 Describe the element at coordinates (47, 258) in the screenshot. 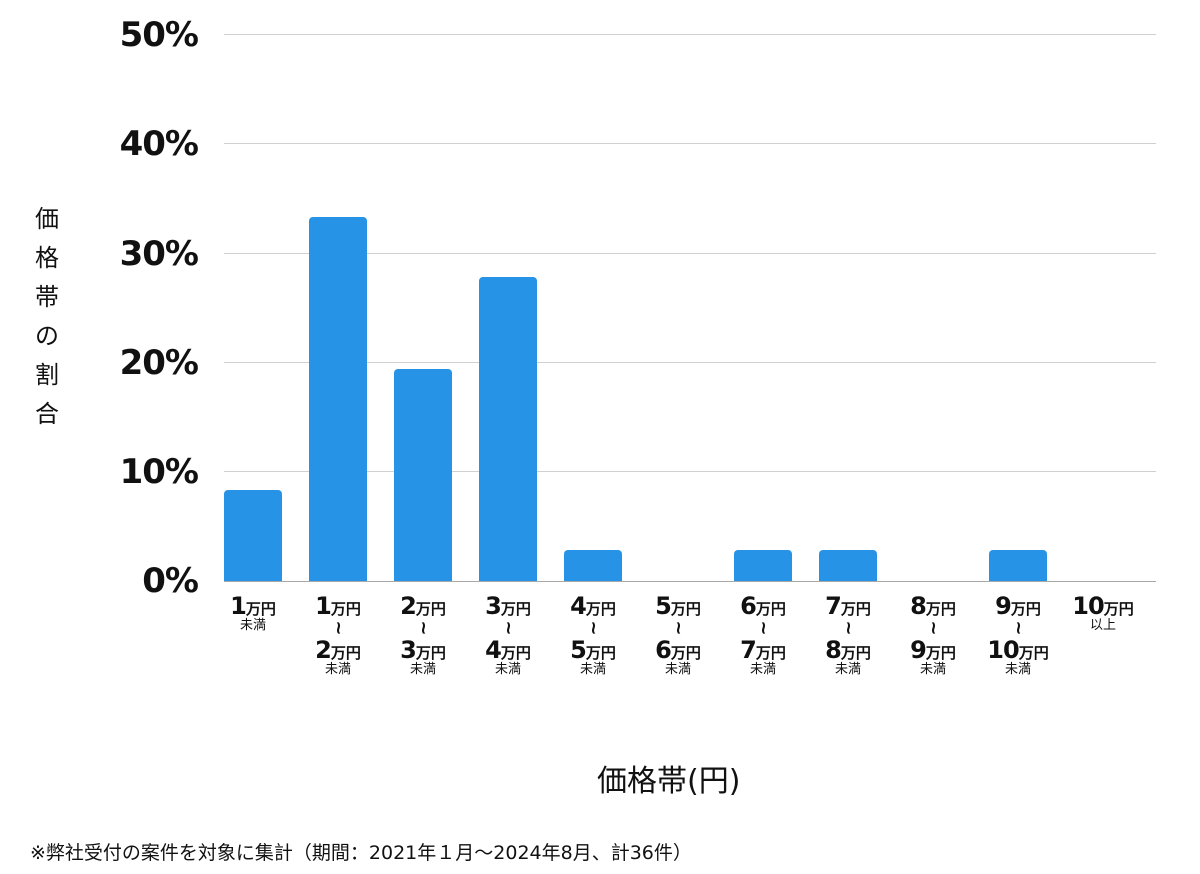

I see `y-axis-label-char: 格` at that location.